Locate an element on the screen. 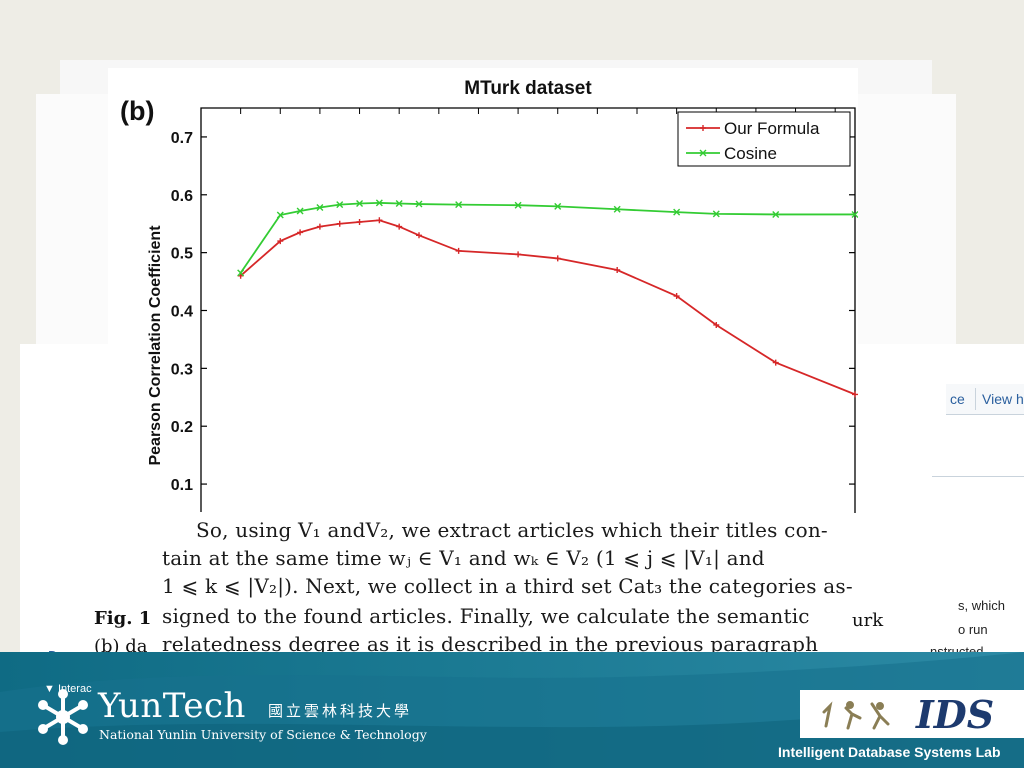 The height and width of the screenshot is (768, 1024). lab-name: Intelligent Database Systems Lab is located at coordinates (889, 752).